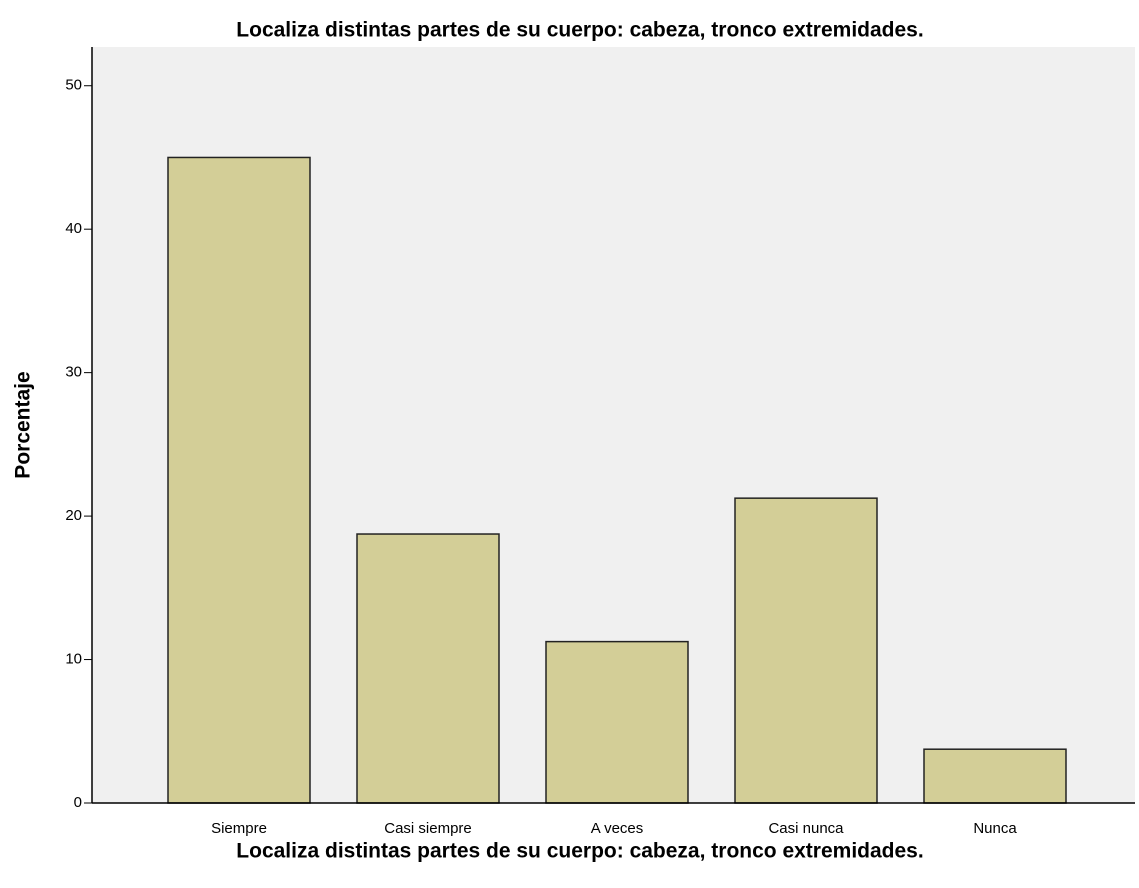  I want to click on y-tick-label: 20, so click(73, 515).